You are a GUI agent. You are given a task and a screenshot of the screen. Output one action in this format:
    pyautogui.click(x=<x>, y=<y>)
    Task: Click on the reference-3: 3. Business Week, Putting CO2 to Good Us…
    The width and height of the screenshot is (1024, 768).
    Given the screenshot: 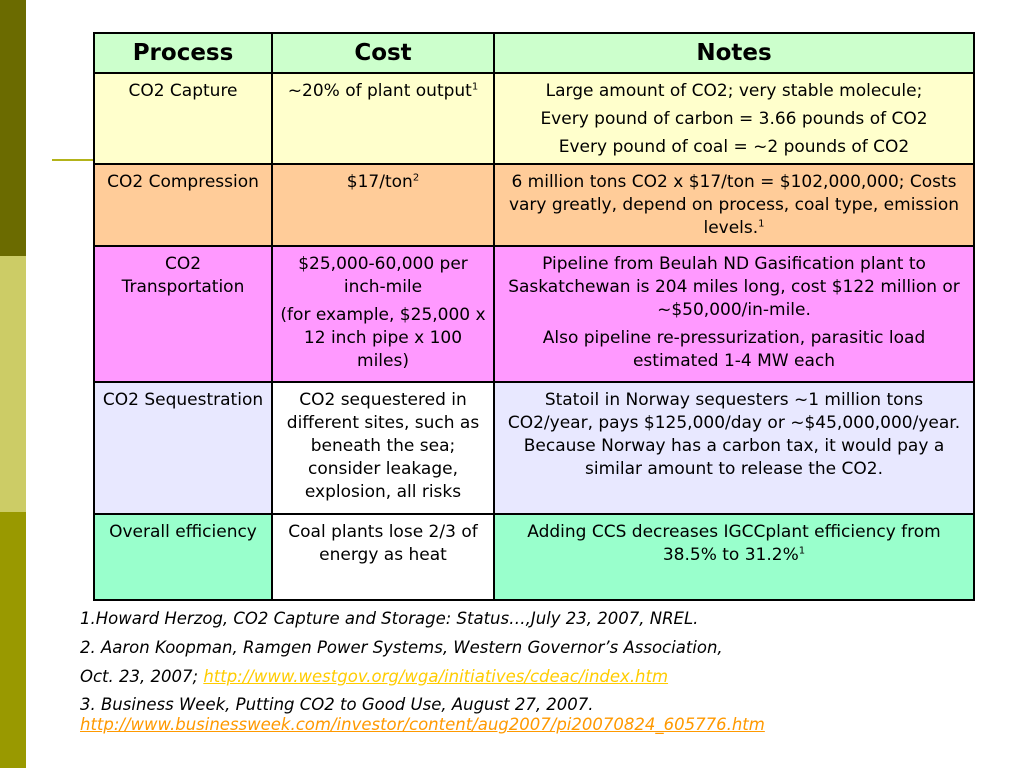 What is the action you would take?
    pyautogui.click(x=545, y=715)
    